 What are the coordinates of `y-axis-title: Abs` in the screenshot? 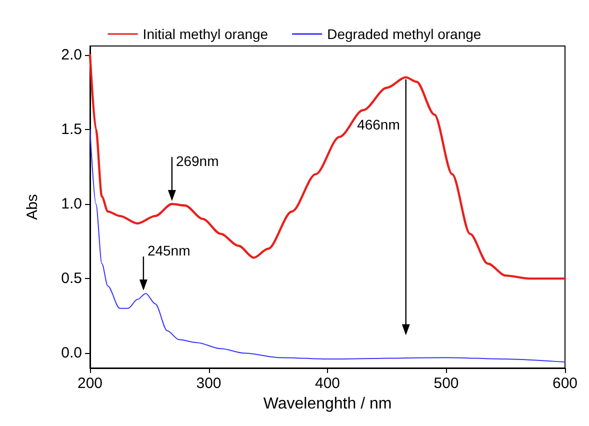 It's located at (32, 207).